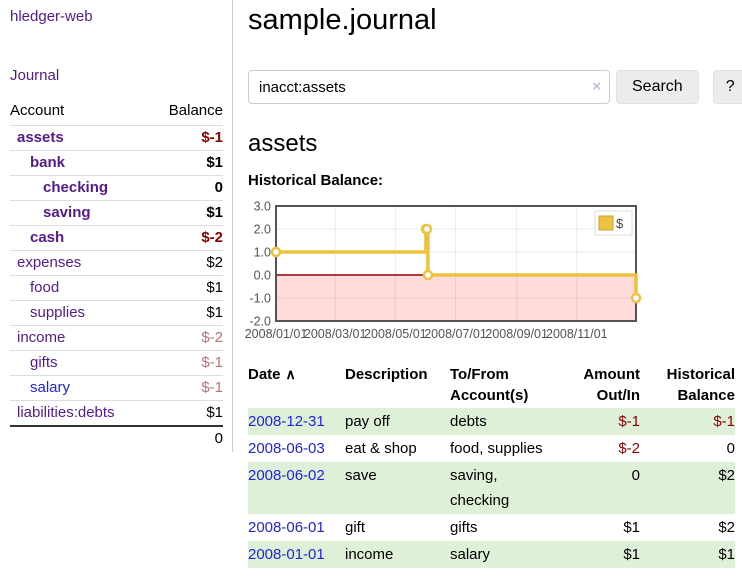 This screenshot has height=582, width=742. I want to click on accounts-header-balance: Balance, so click(195, 110).